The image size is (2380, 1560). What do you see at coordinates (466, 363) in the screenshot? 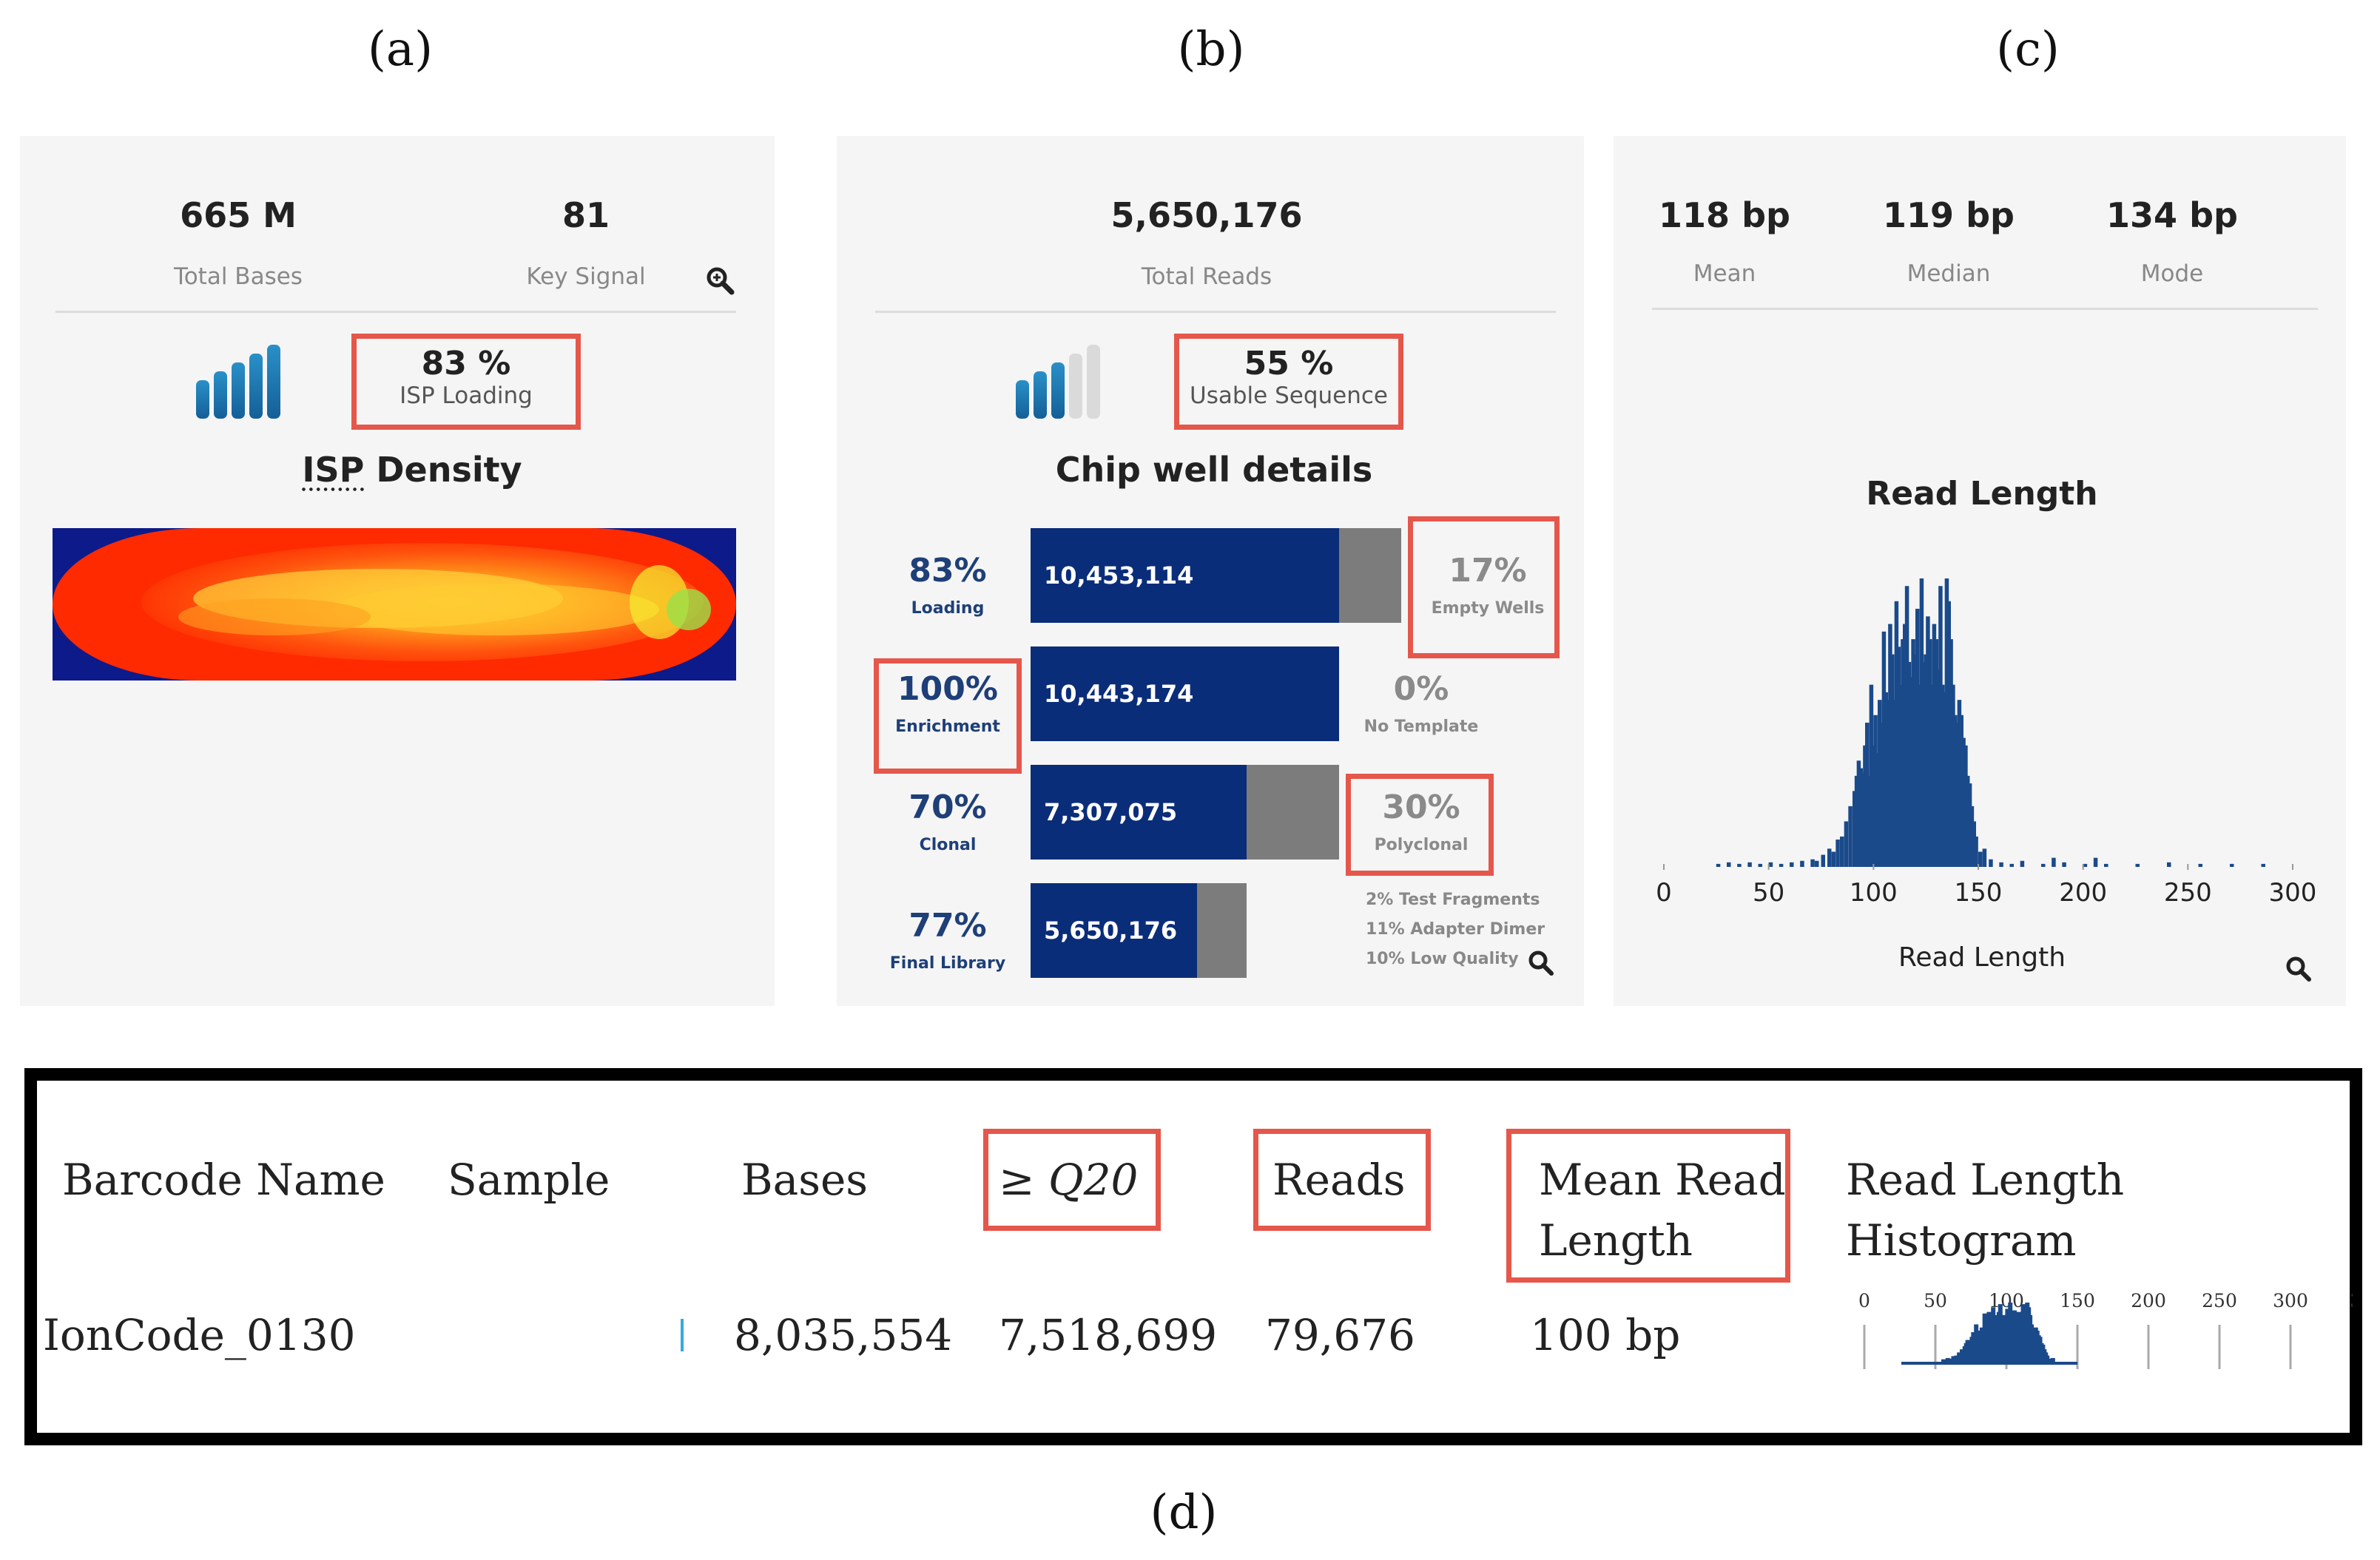
I see `isp-loading-value: 83 %` at bounding box center [466, 363].